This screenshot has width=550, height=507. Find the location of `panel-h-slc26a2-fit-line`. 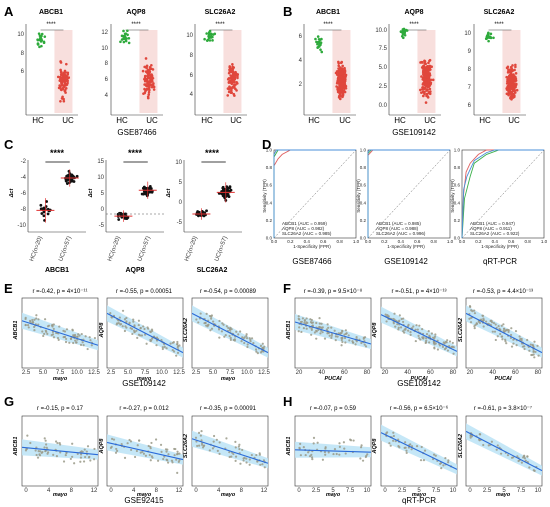

panel-h-slc26a2-fit-line is located at coordinates (504, 451).